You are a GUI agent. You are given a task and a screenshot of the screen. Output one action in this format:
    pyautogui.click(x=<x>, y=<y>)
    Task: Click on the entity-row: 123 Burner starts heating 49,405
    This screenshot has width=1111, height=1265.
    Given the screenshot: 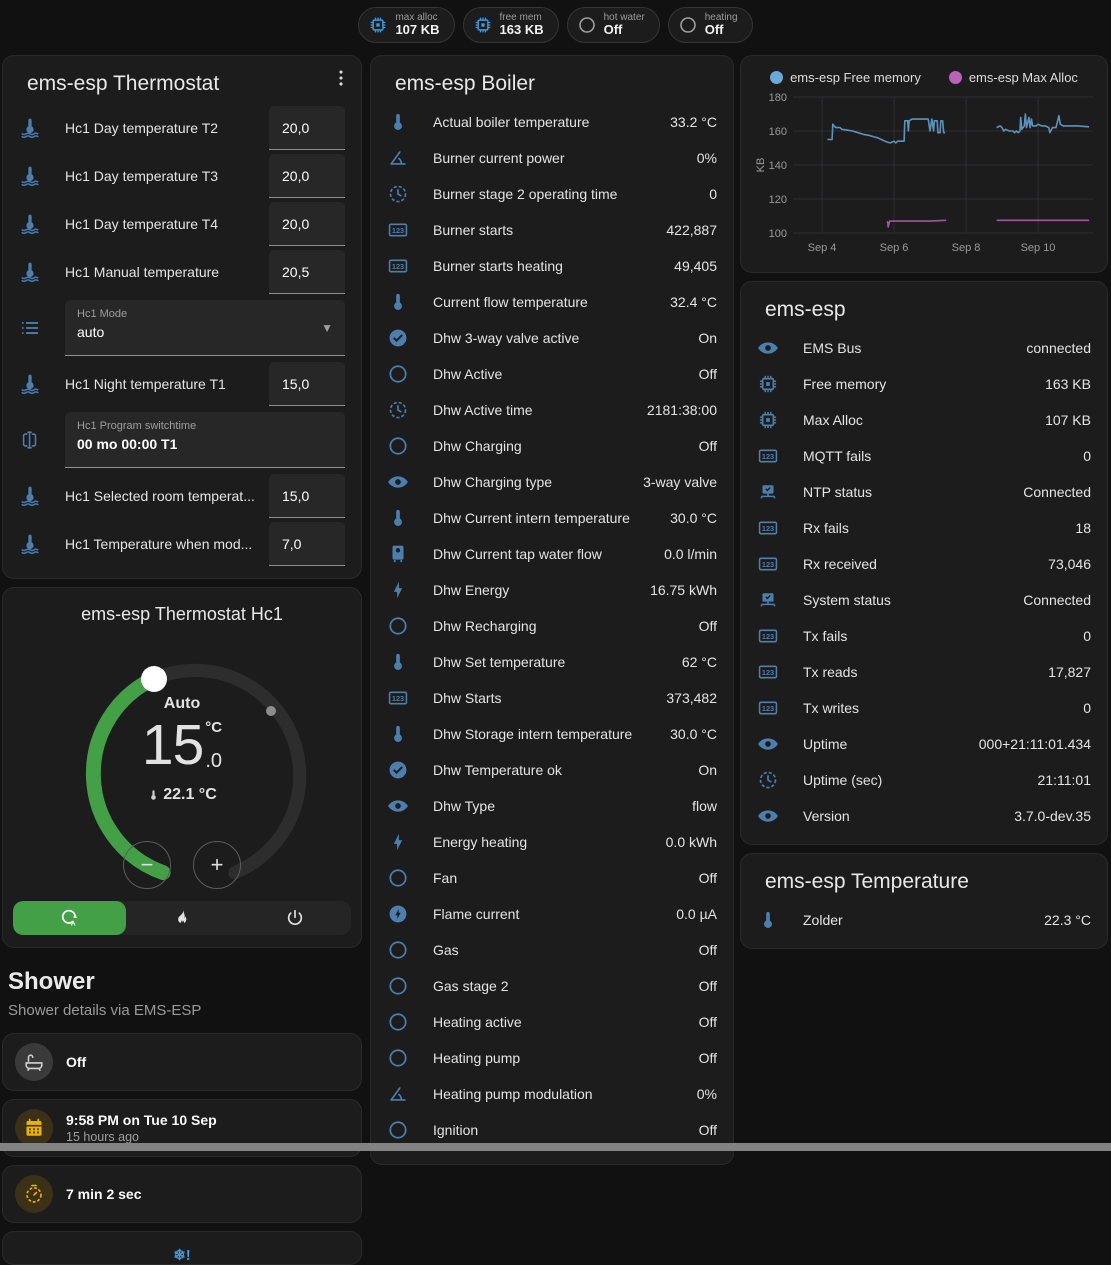 What is the action you would take?
    pyautogui.click(x=552, y=266)
    